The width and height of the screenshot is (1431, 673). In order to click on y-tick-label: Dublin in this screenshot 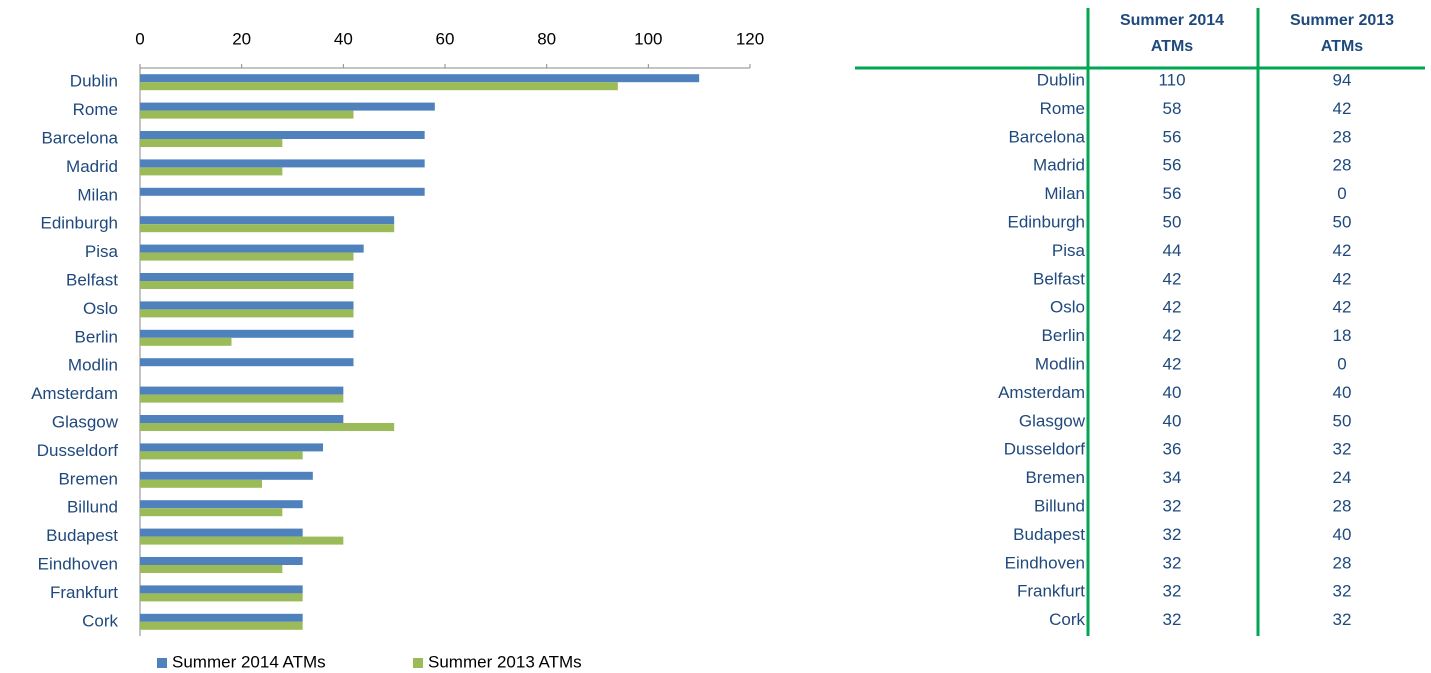, I will do `click(94, 81)`.